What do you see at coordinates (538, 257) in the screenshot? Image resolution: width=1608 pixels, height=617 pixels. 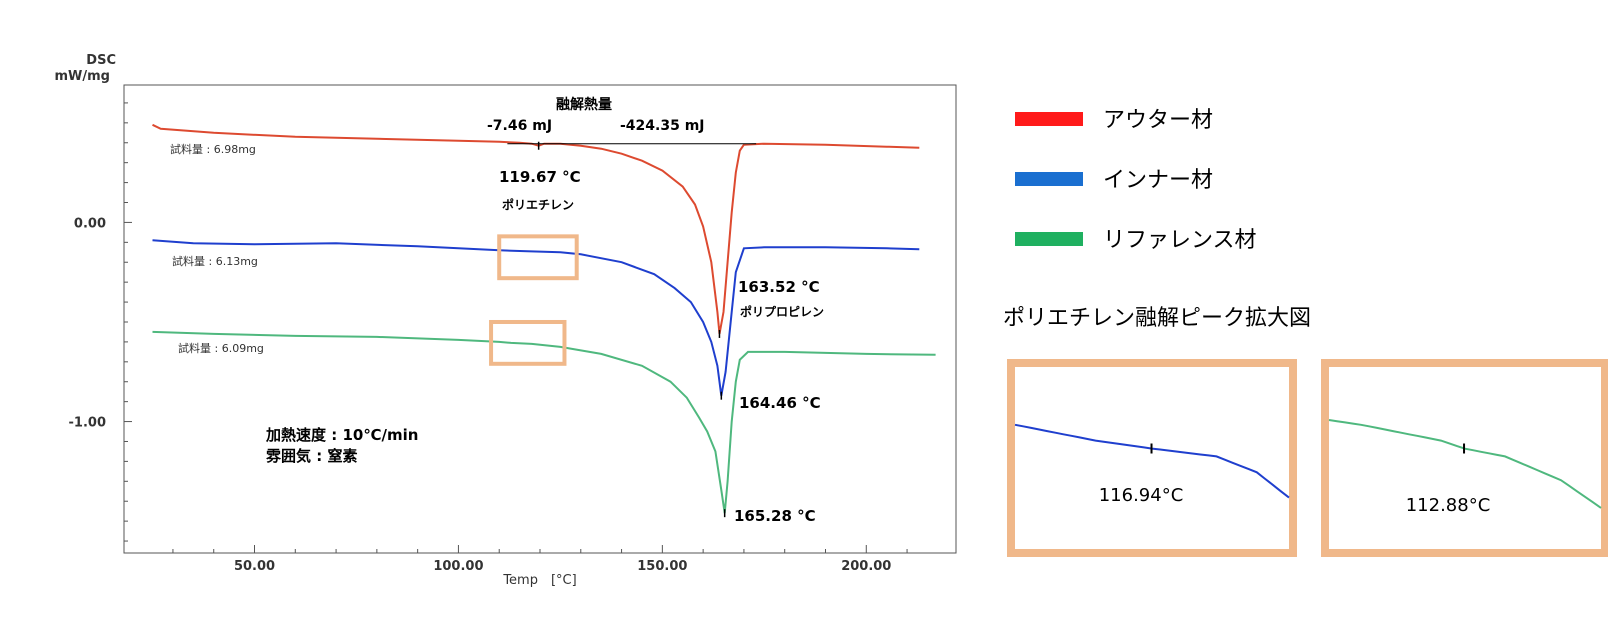 I see `highlight-box-inner` at bounding box center [538, 257].